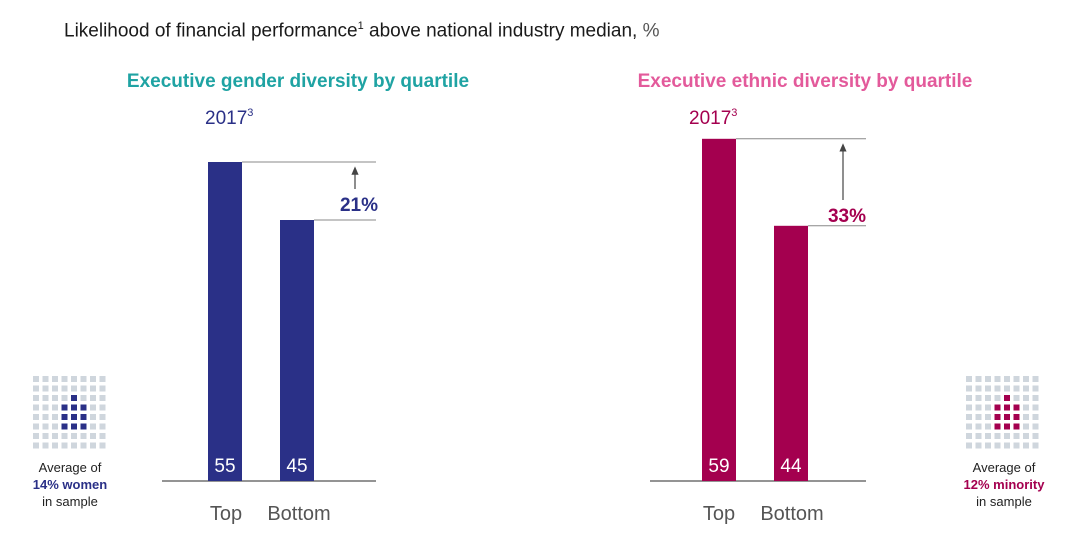  What do you see at coordinates (70, 501) in the screenshot?
I see `svg-text: in sample` at bounding box center [70, 501].